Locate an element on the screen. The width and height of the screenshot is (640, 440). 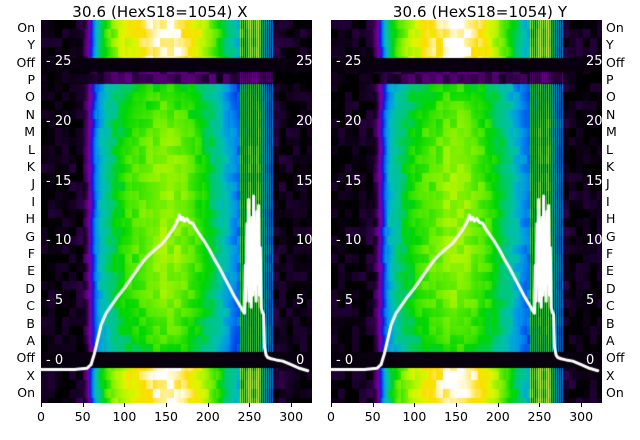
x-axis-right: 0 50 100 150 200 250 300 is located at coordinates (464, 420).